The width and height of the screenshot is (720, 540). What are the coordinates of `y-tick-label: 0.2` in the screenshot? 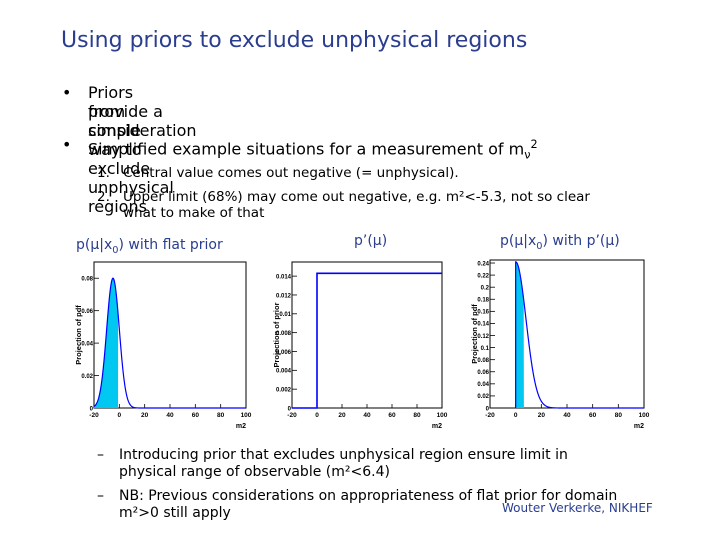 It's located at (485, 288).